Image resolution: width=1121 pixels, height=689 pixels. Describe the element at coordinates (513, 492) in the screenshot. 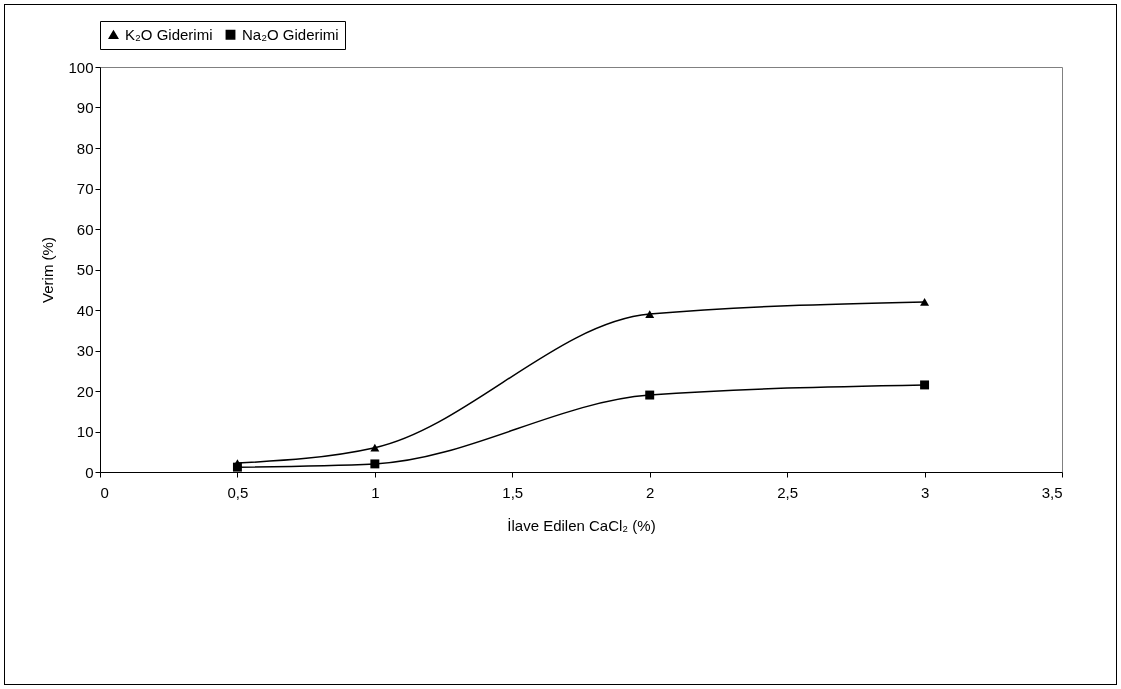

I see `x-tick-label: 1,5` at that location.